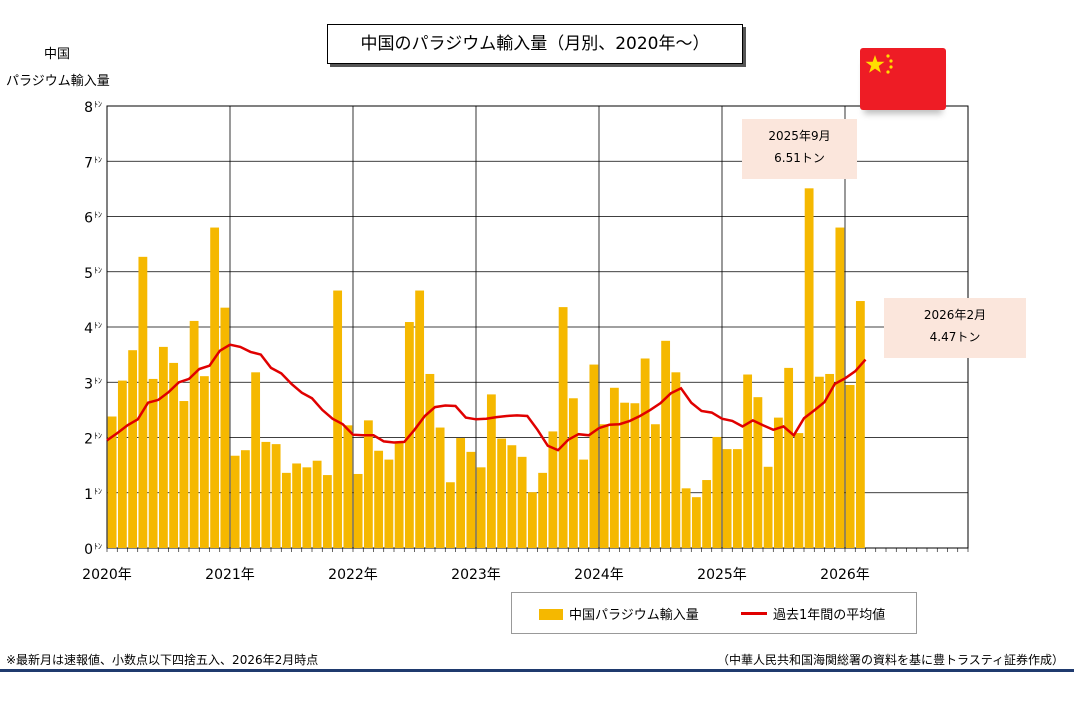  I want to click on legend-bar-label: 中国パラジウム輸入量, so click(634, 615).